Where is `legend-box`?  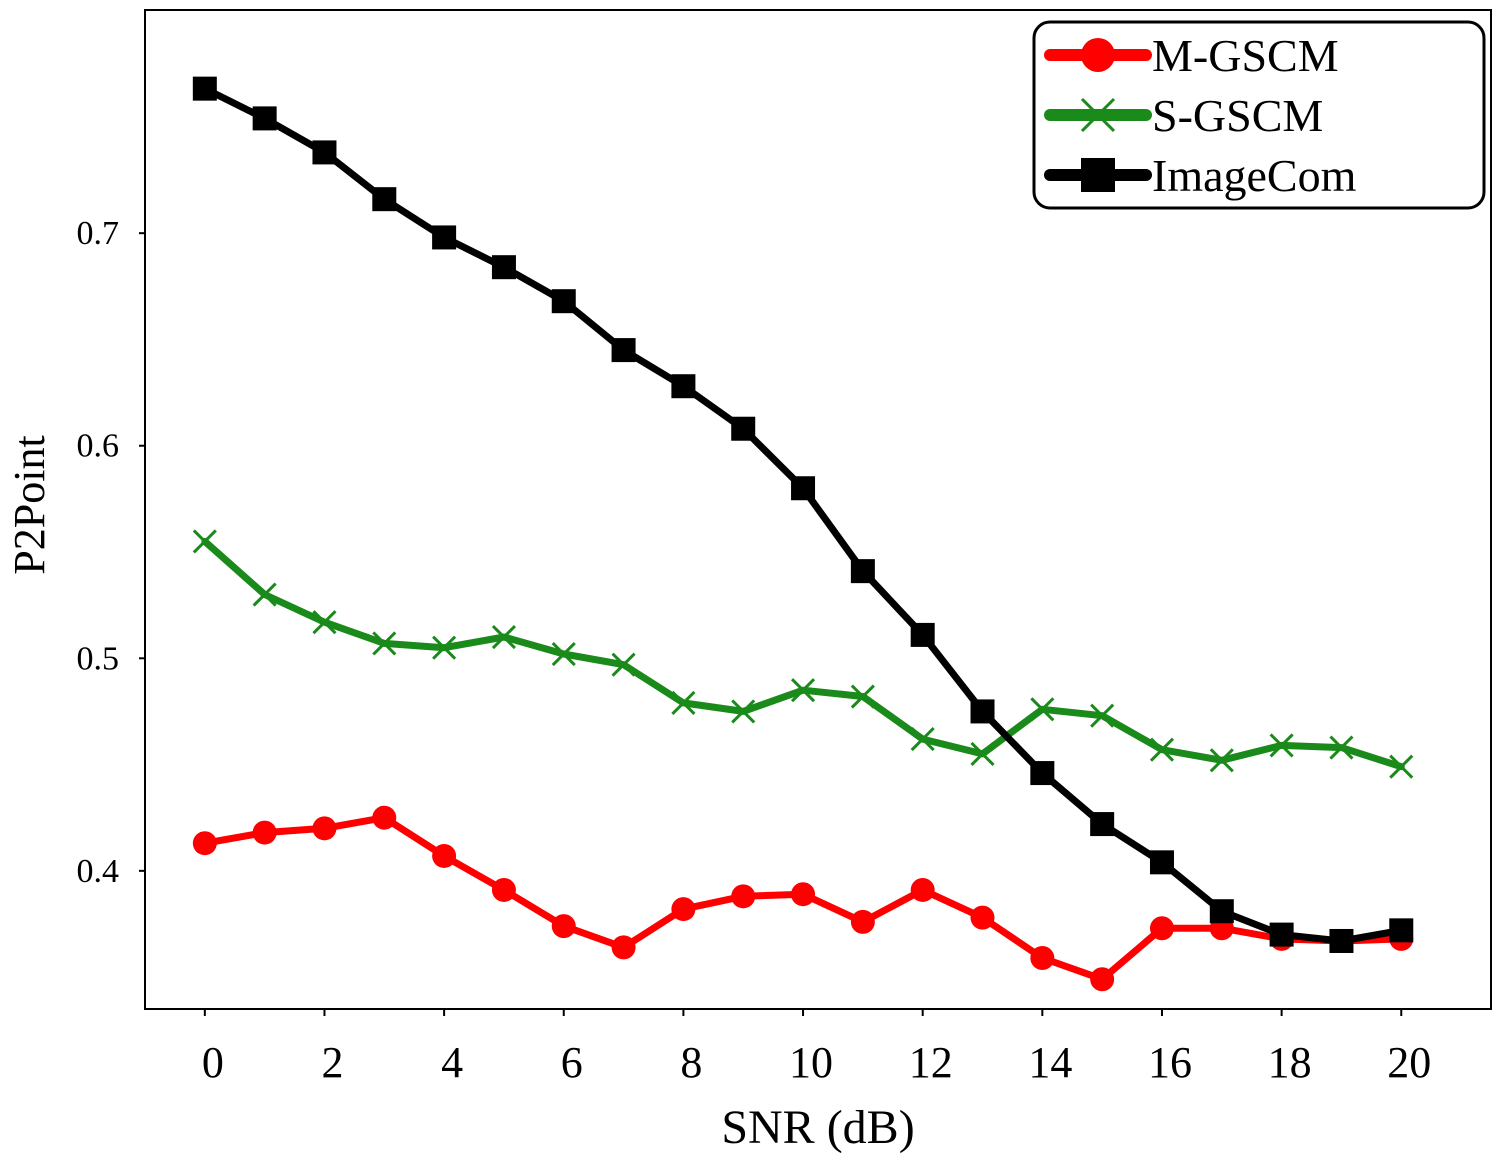 legend-box is located at coordinates (1259, 115).